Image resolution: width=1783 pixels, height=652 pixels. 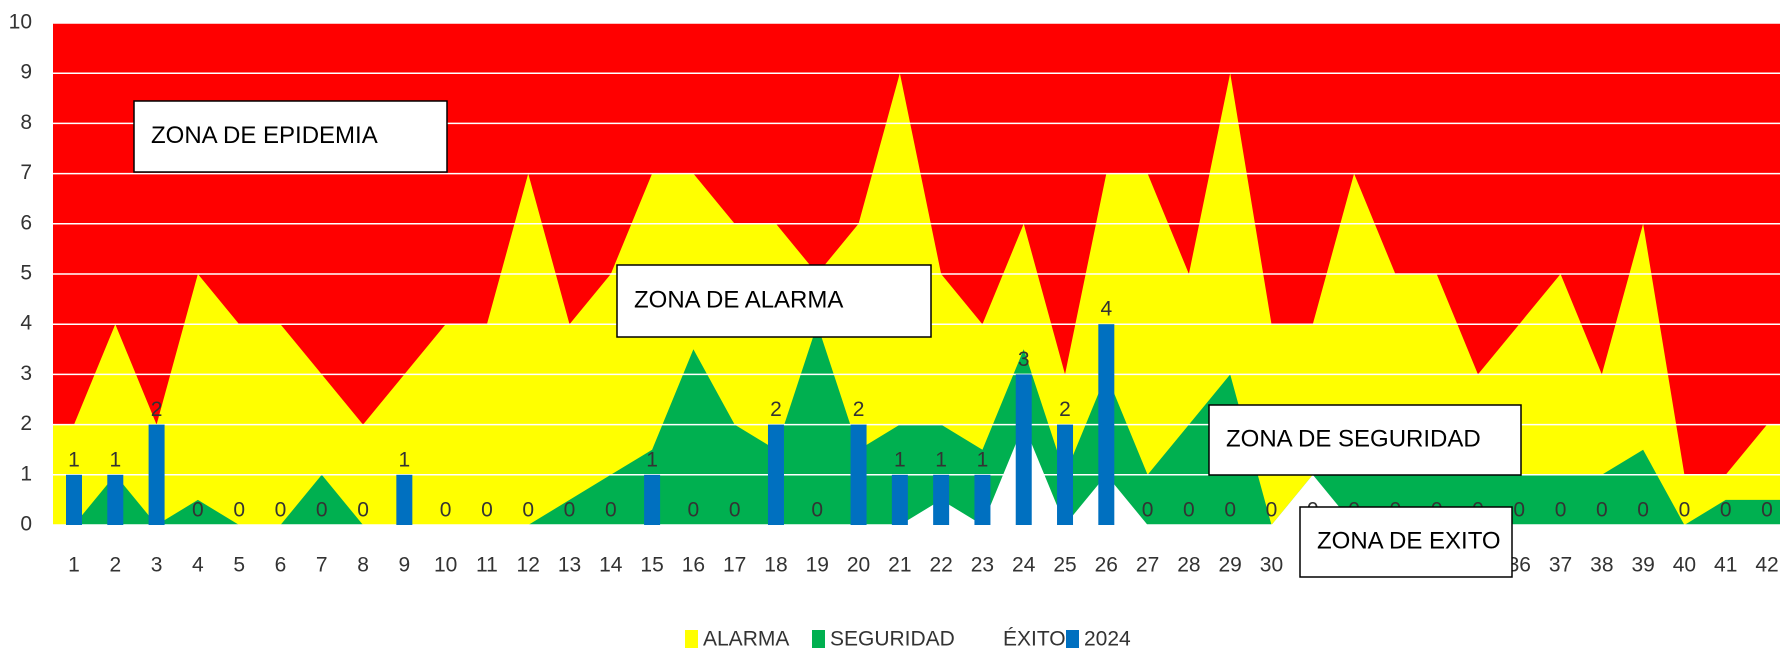 I want to click on x-tick-label: 22, so click(x=940, y=565).